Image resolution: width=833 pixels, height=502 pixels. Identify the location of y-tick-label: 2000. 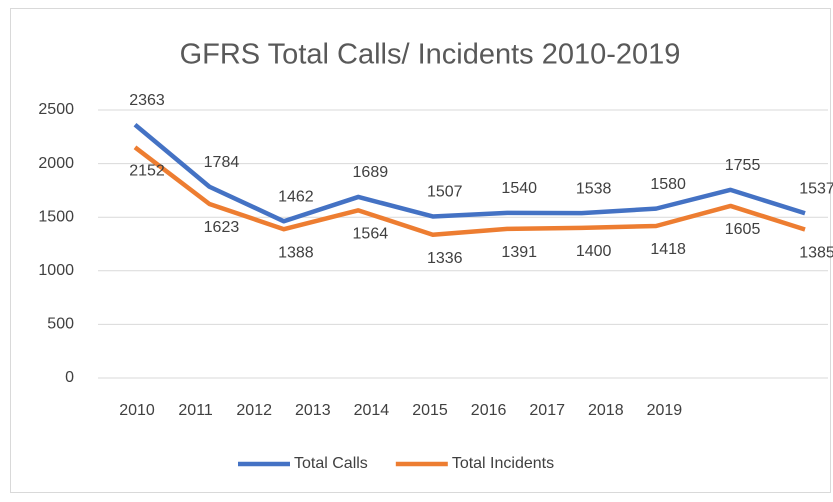
(56, 163).